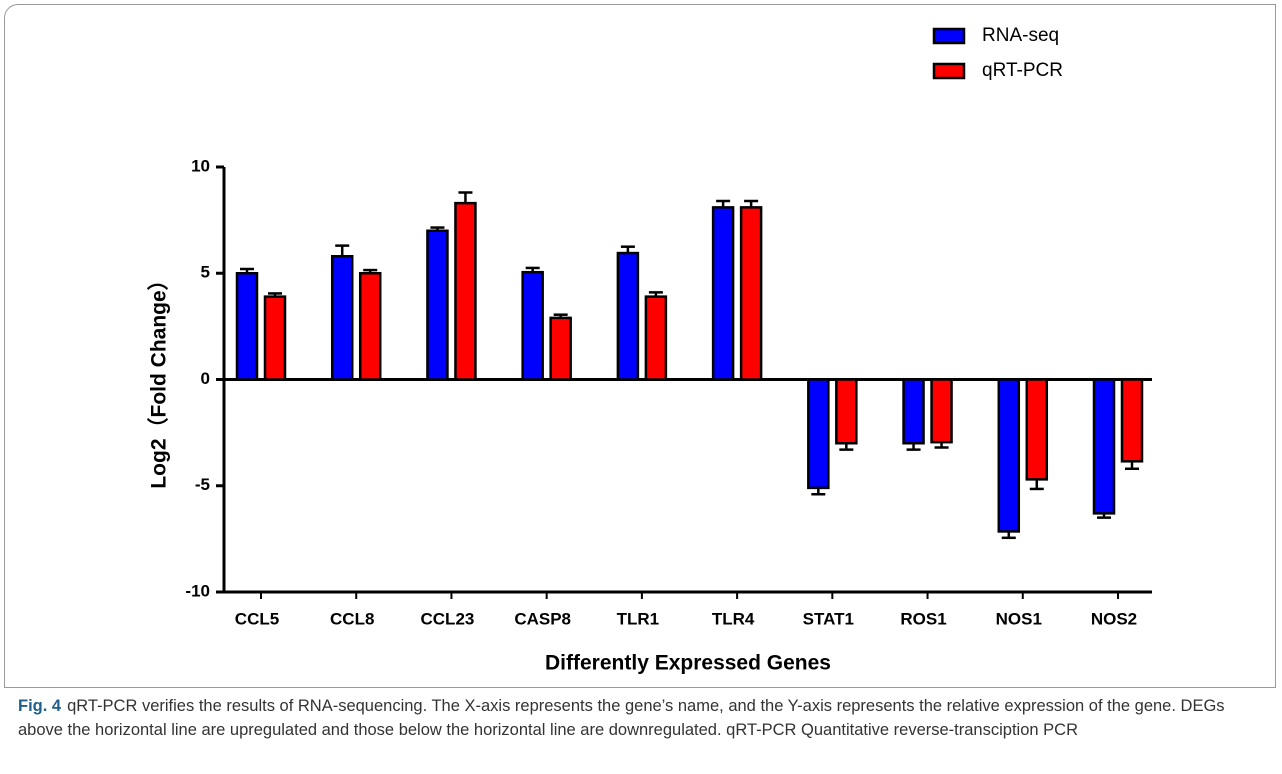 The width and height of the screenshot is (1282, 774). I want to click on x-tick-label: CCL5, so click(257, 618).